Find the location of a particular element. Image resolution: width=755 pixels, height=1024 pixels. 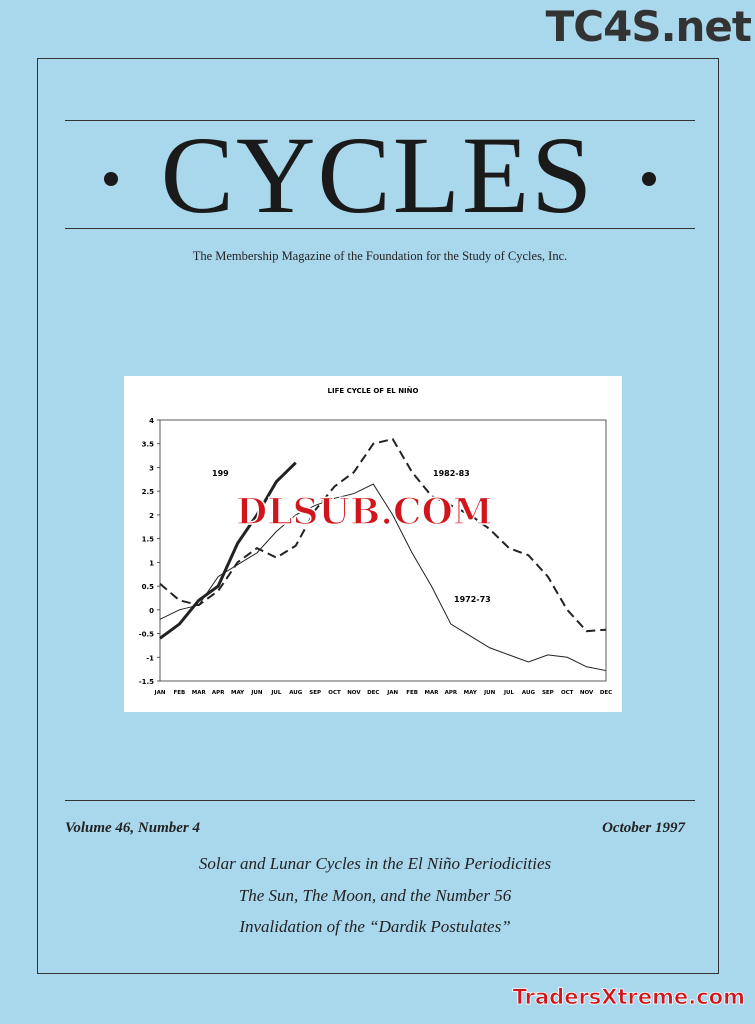

y-tick-label: -1.5 is located at coordinates (146, 682).